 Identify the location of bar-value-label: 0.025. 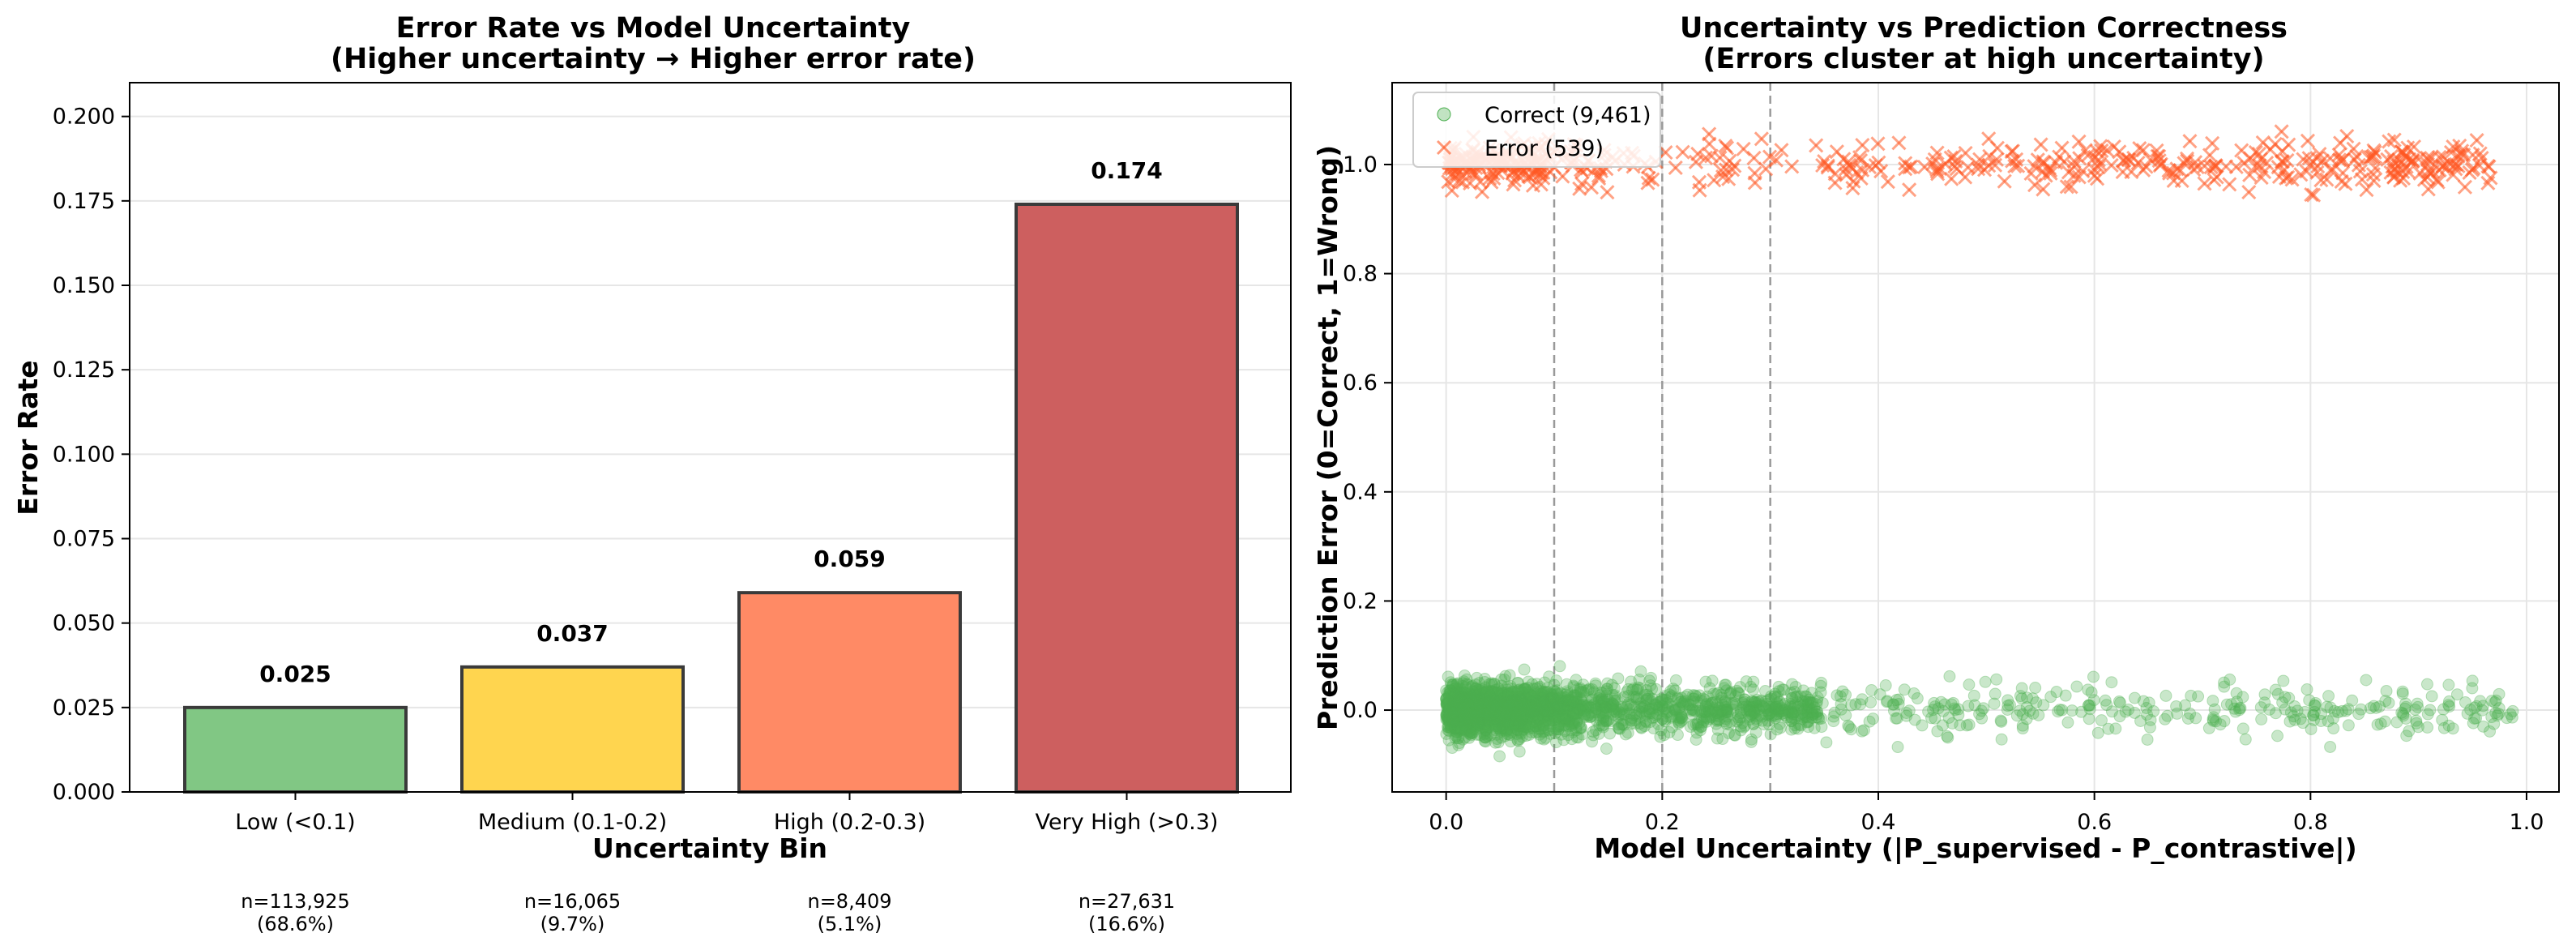
(295, 674).